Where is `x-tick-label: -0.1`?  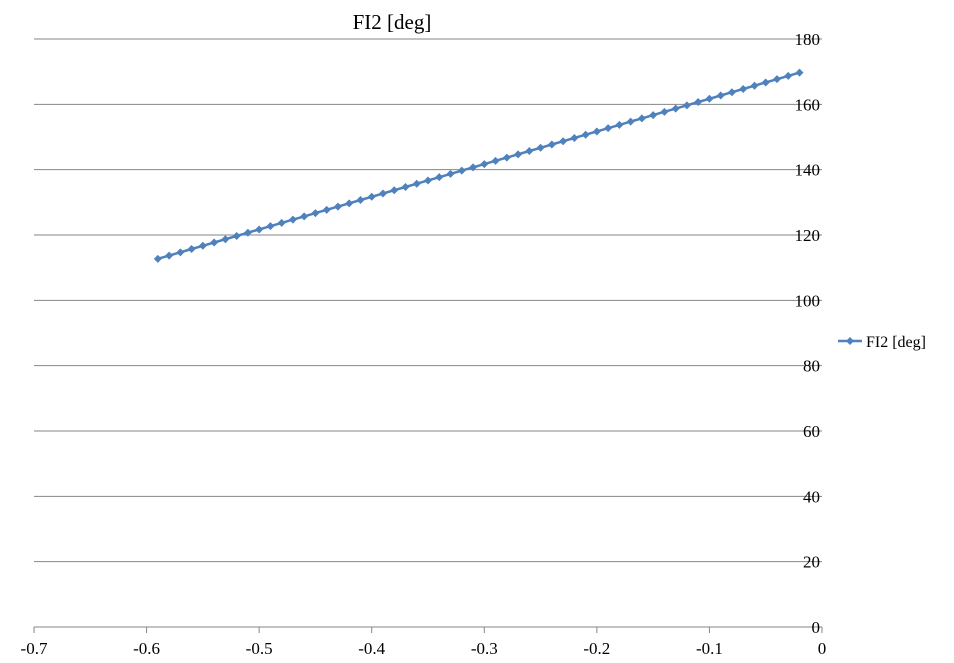
x-tick-label: -0.1 is located at coordinates (709, 648).